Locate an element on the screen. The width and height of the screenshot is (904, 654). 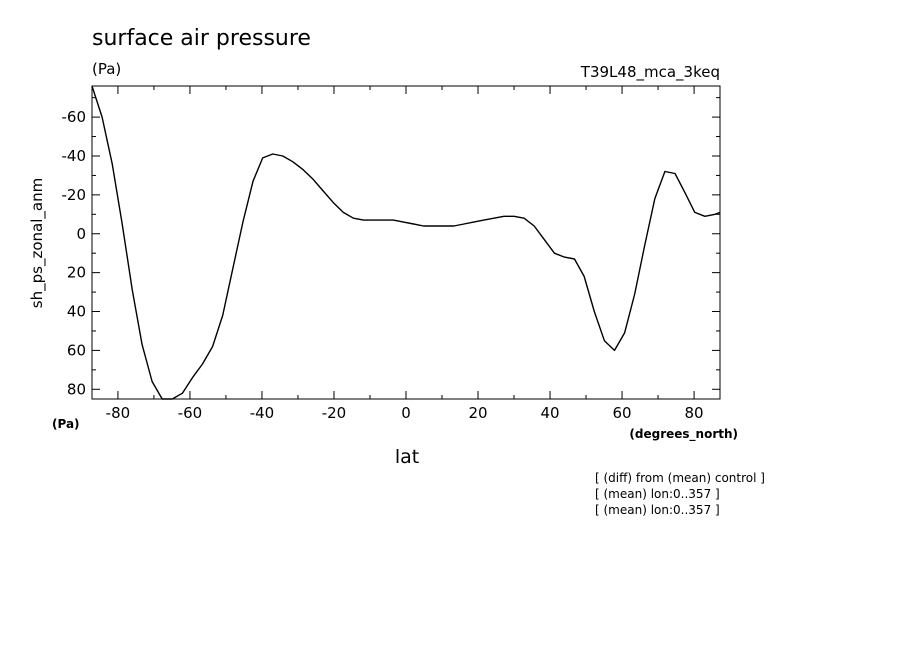
run-label: T39L48_mca_3keq is located at coordinates (650, 72).